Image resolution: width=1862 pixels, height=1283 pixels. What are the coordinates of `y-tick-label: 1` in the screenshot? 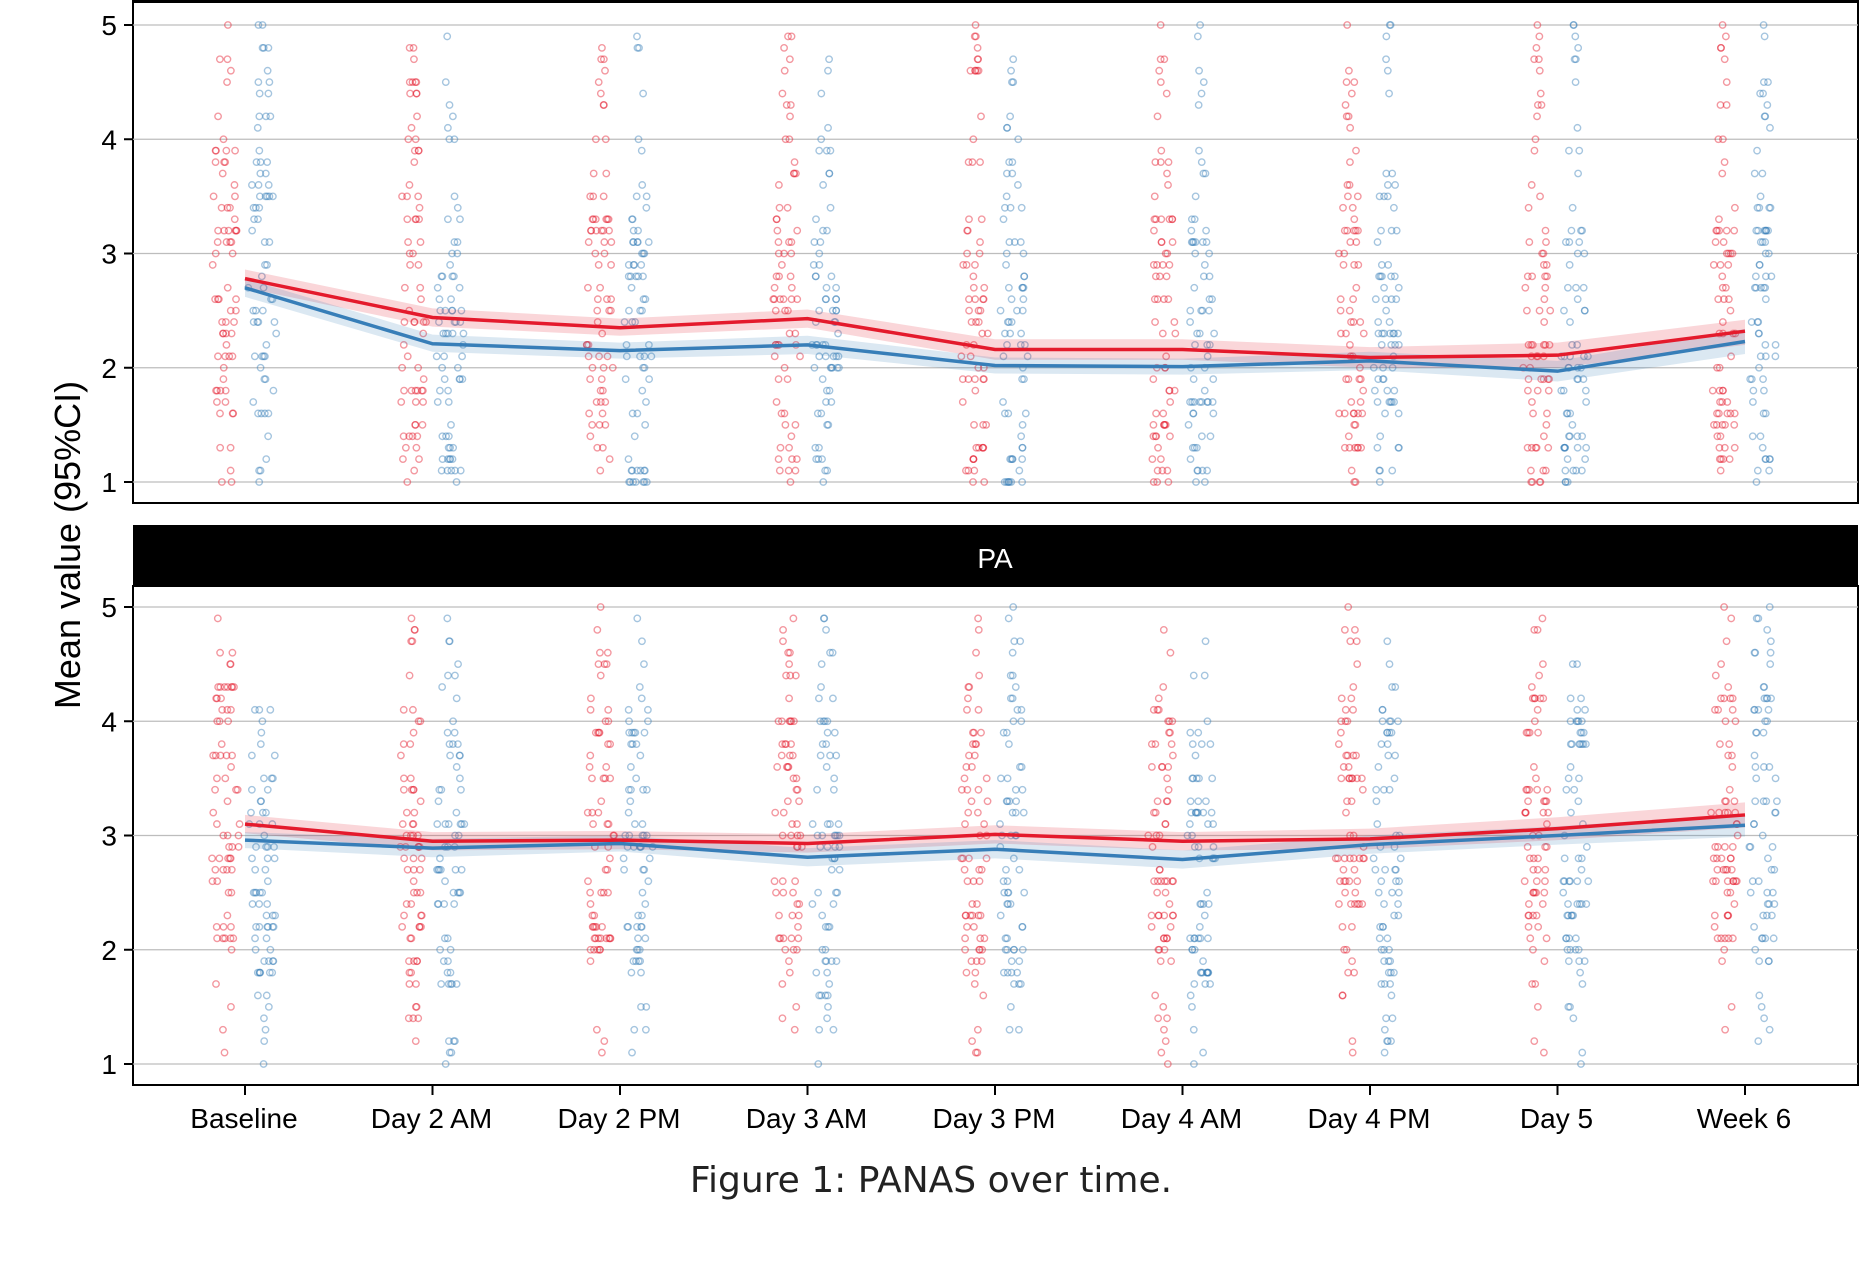 It's located at (109, 1064).